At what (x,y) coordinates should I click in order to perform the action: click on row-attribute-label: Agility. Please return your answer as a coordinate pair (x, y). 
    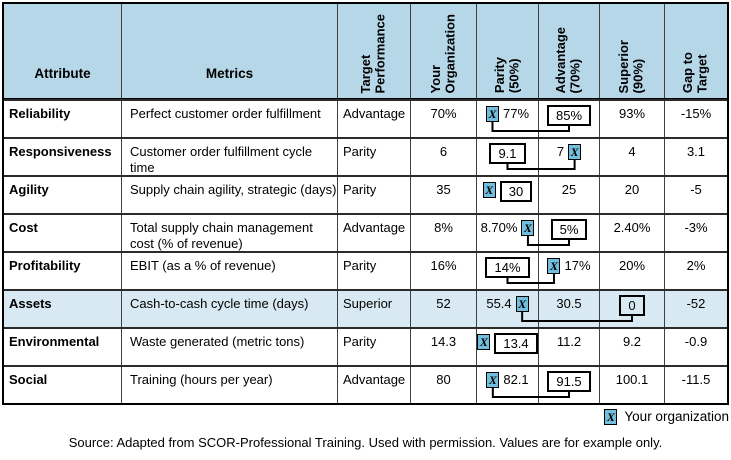
    Looking at the image, I should click on (63, 195).